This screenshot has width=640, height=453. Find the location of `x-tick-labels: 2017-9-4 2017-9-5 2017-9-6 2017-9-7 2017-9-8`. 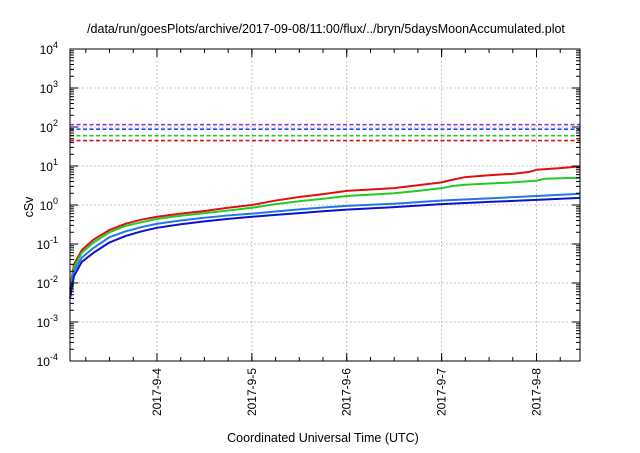

x-tick-labels: 2017-9-4 2017-9-5 2017-9-6 2017-9-7 2017-9-8 is located at coordinates (347, 392).